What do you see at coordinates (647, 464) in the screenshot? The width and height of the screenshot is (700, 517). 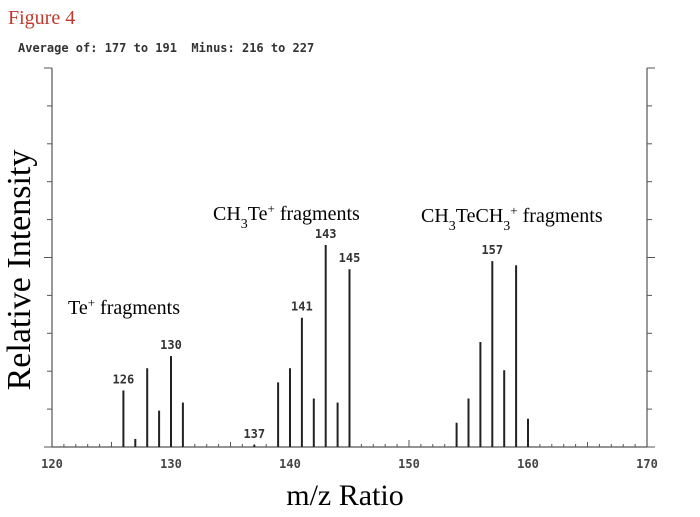 I see `x-tick-label: 170` at bounding box center [647, 464].